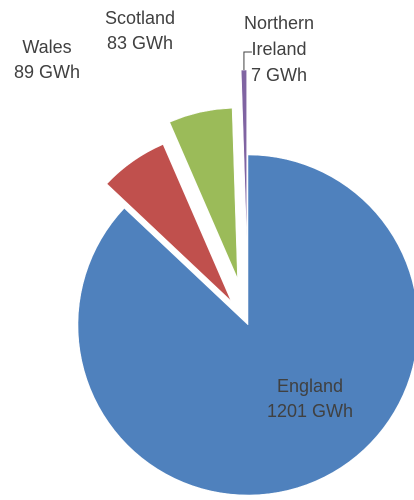 This screenshot has width=414, height=500. What do you see at coordinates (247, 61) in the screenshot?
I see `leader-line-northern-ireland` at bounding box center [247, 61].